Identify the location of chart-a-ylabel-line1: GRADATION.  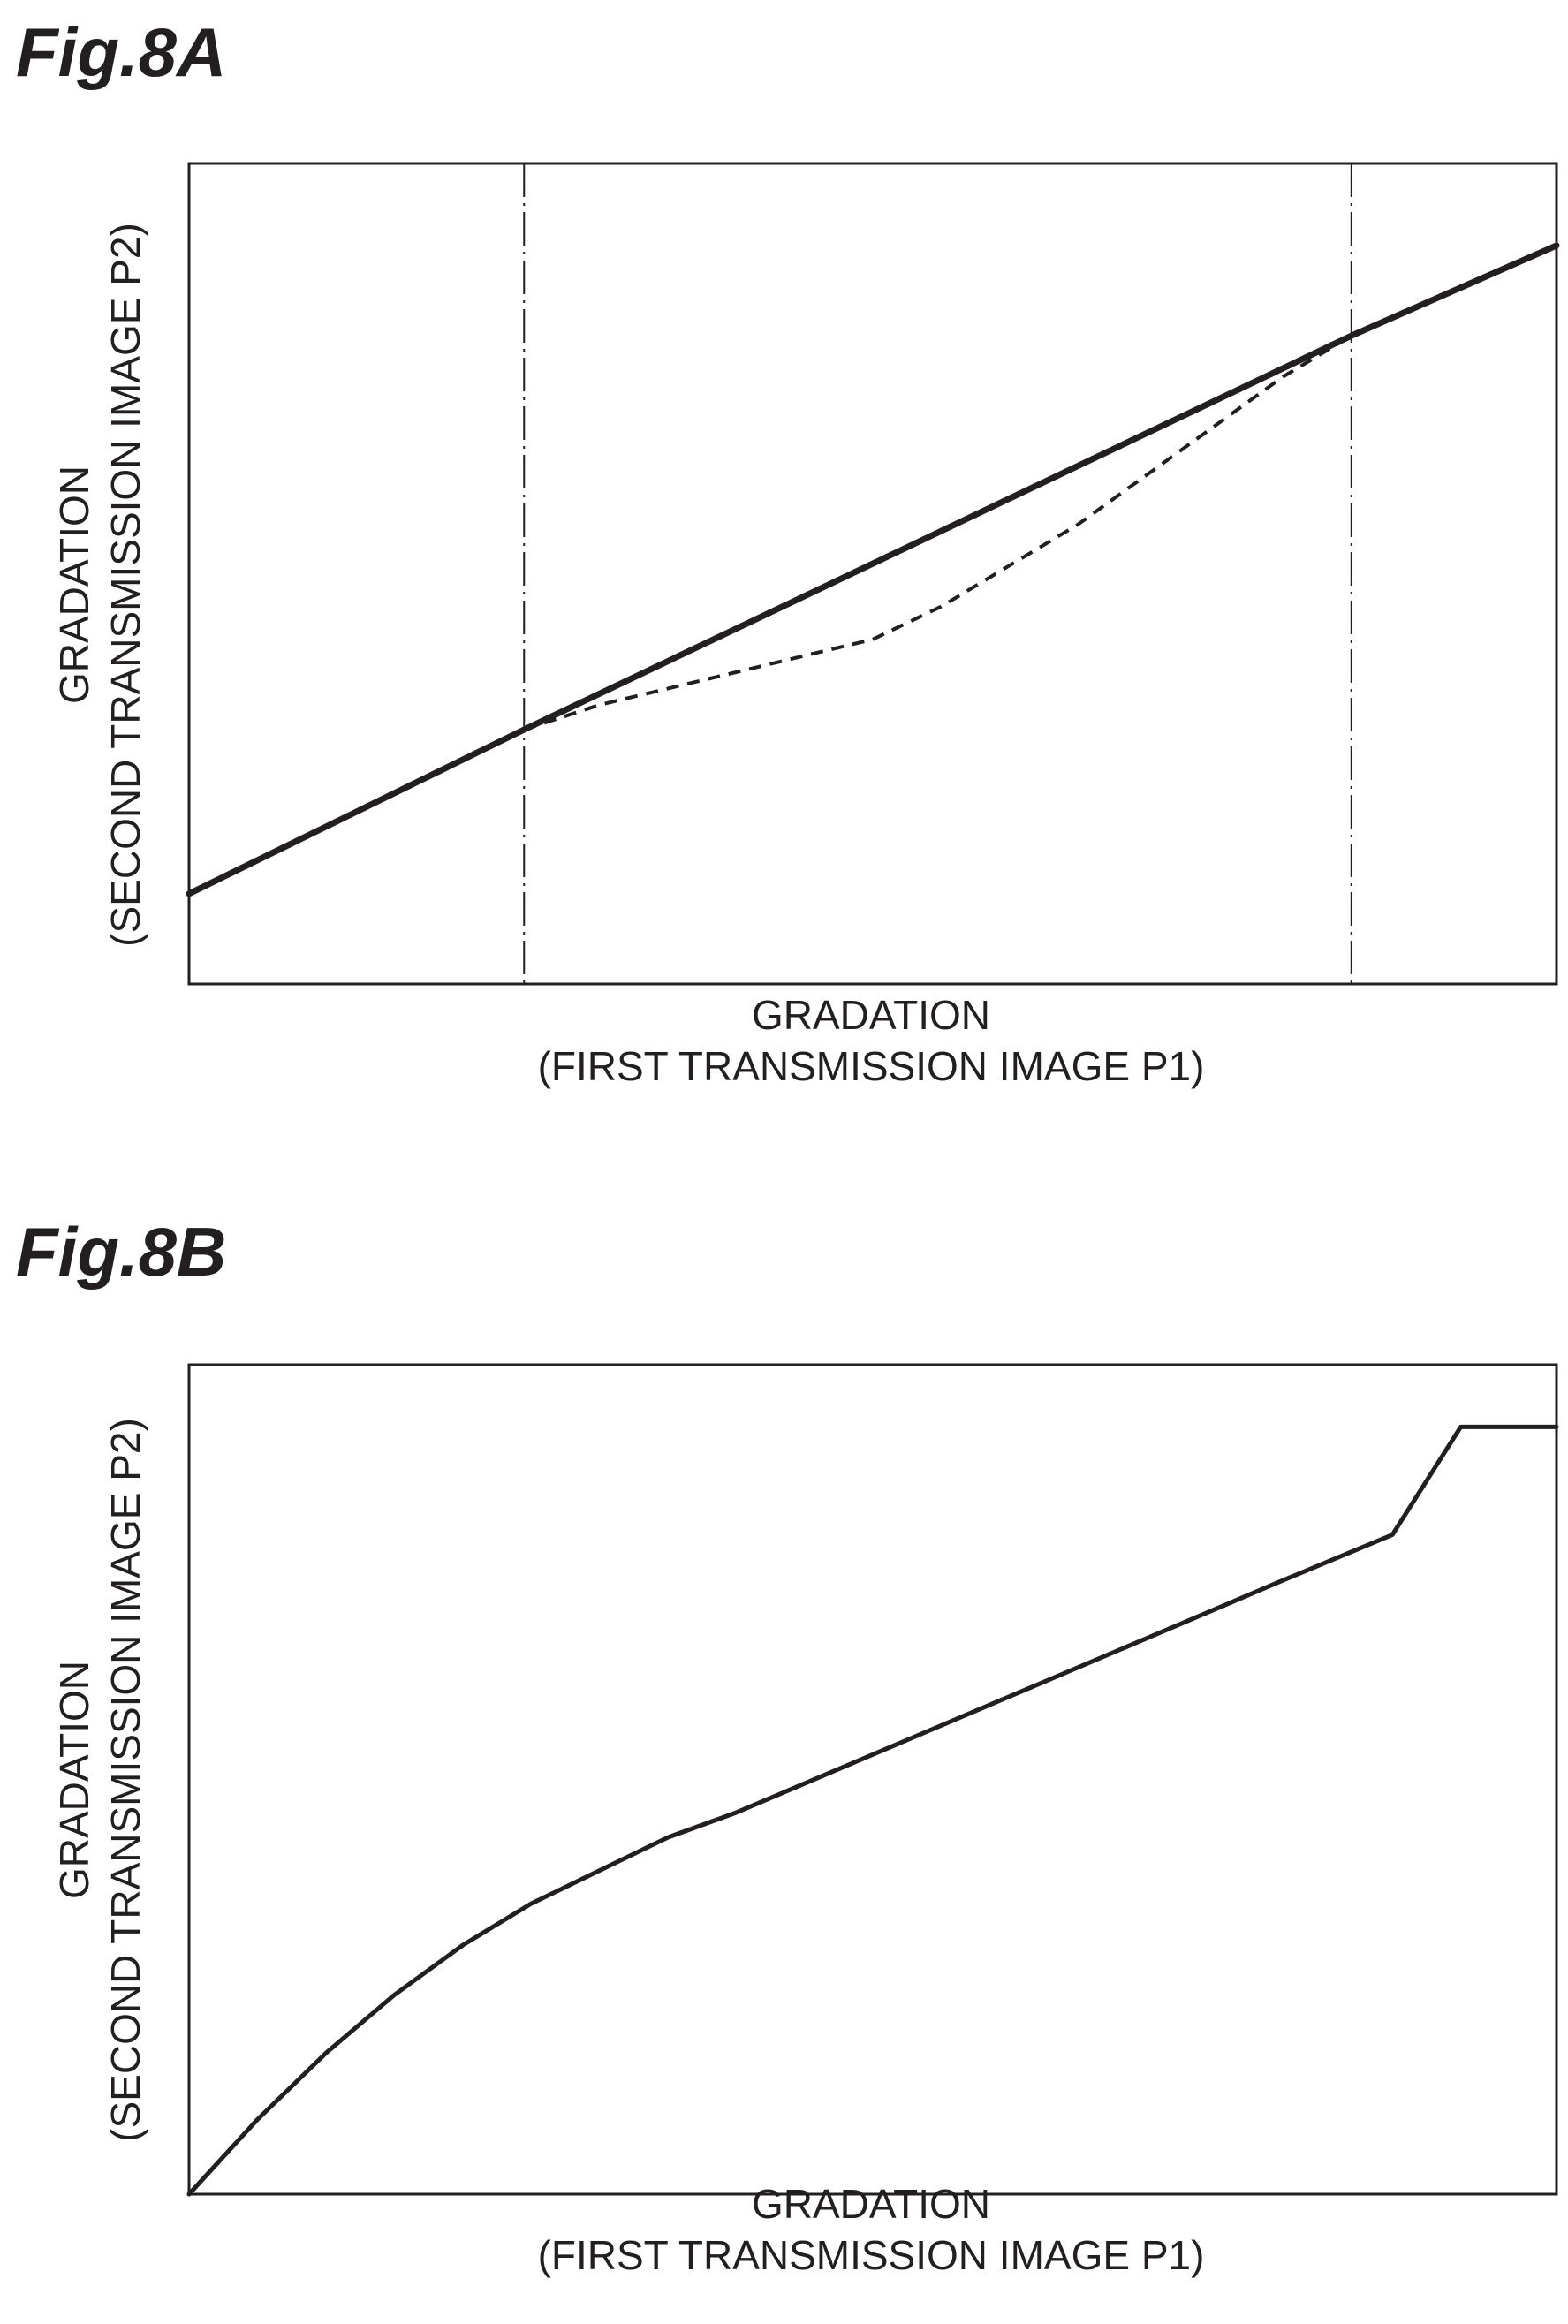
(74, 585).